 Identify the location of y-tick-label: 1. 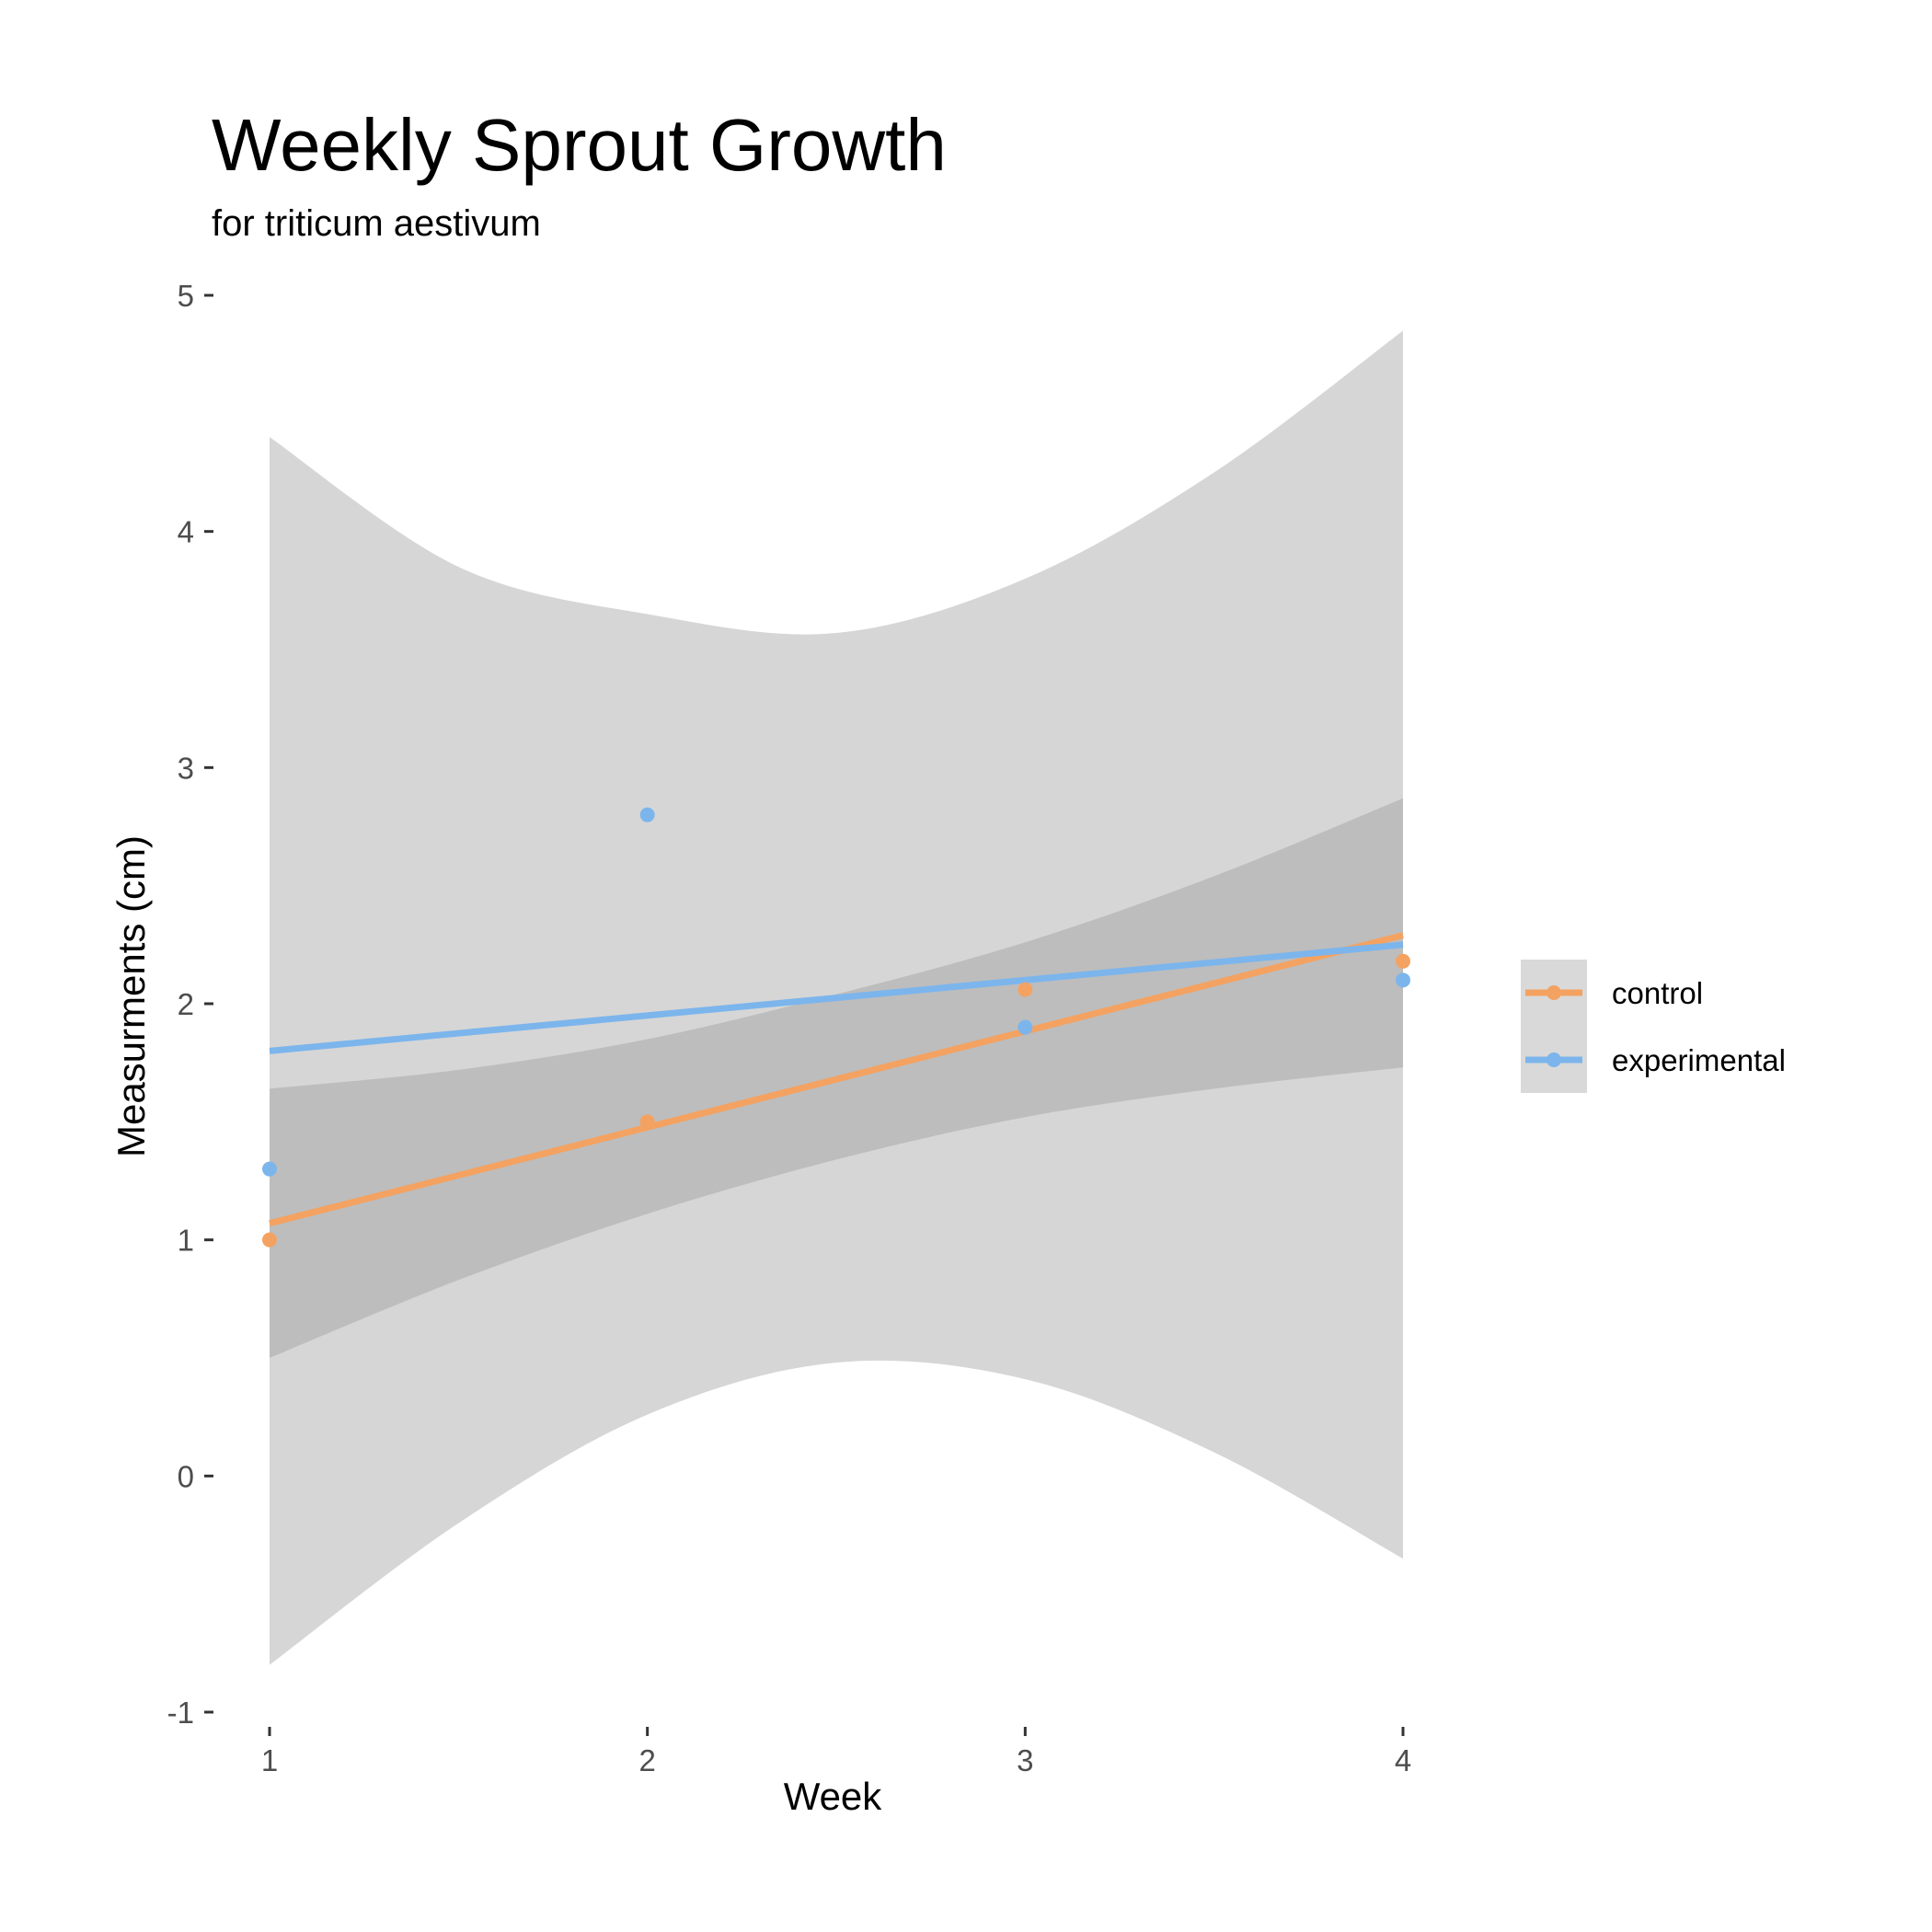
(186, 1241).